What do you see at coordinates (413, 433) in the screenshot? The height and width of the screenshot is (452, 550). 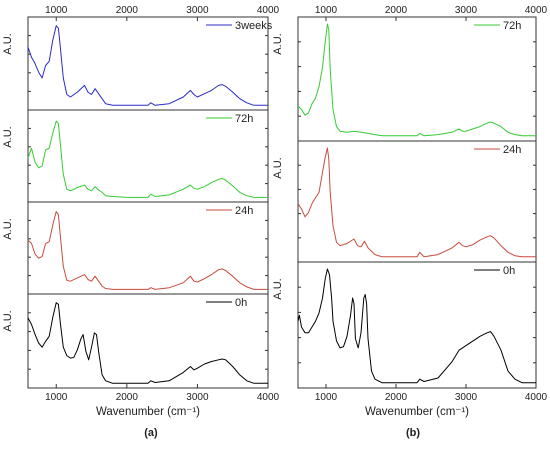 I see `panel-label: (b)` at bounding box center [413, 433].